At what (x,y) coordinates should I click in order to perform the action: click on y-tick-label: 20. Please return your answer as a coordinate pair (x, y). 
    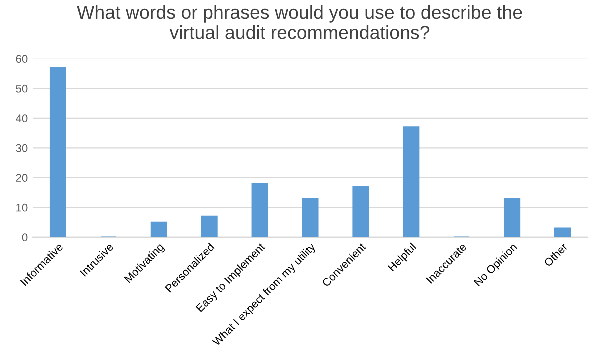
    Looking at the image, I should click on (22, 178).